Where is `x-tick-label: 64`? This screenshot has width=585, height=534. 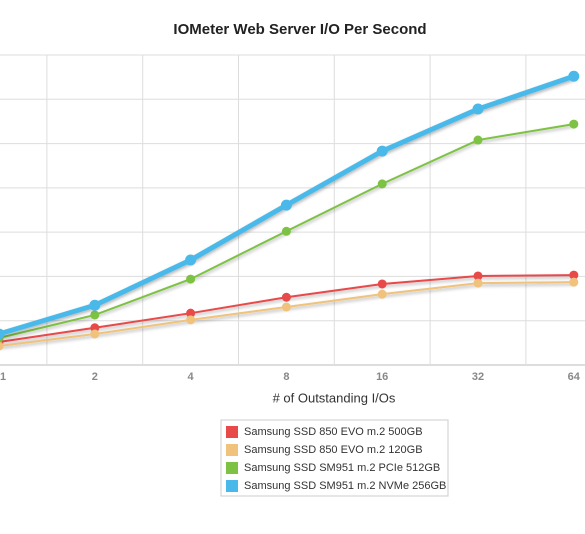 x-tick-label: 64 is located at coordinates (574, 377).